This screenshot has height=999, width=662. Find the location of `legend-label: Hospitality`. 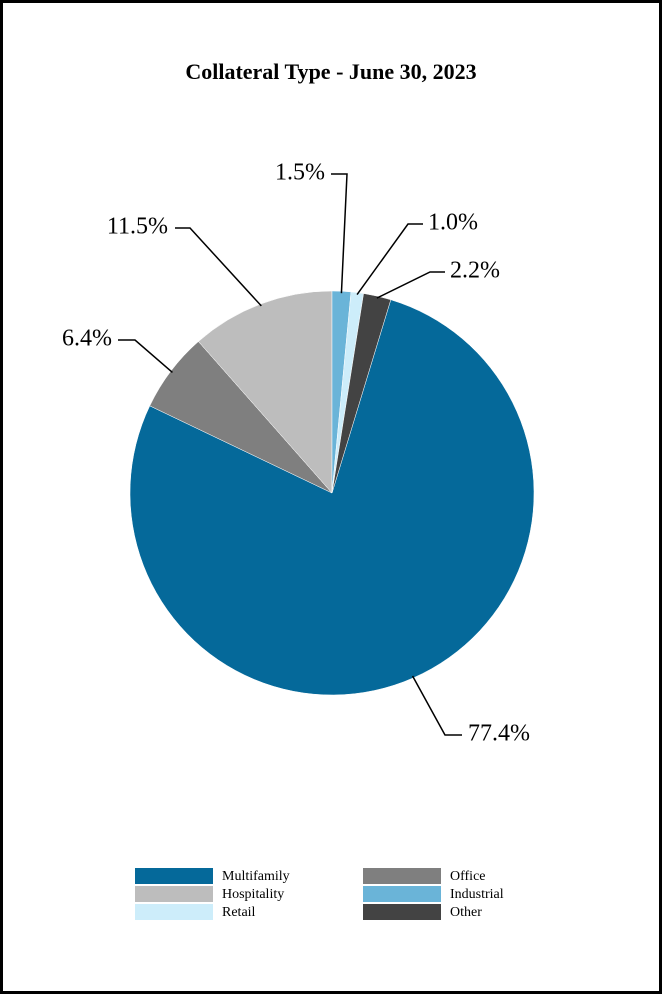

legend-label: Hospitality is located at coordinates (253, 894).